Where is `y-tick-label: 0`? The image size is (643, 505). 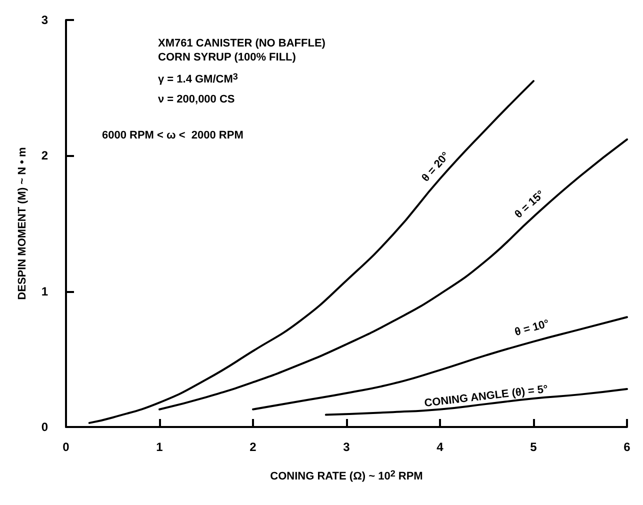
y-tick-label: 0 is located at coordinates (44, 427).